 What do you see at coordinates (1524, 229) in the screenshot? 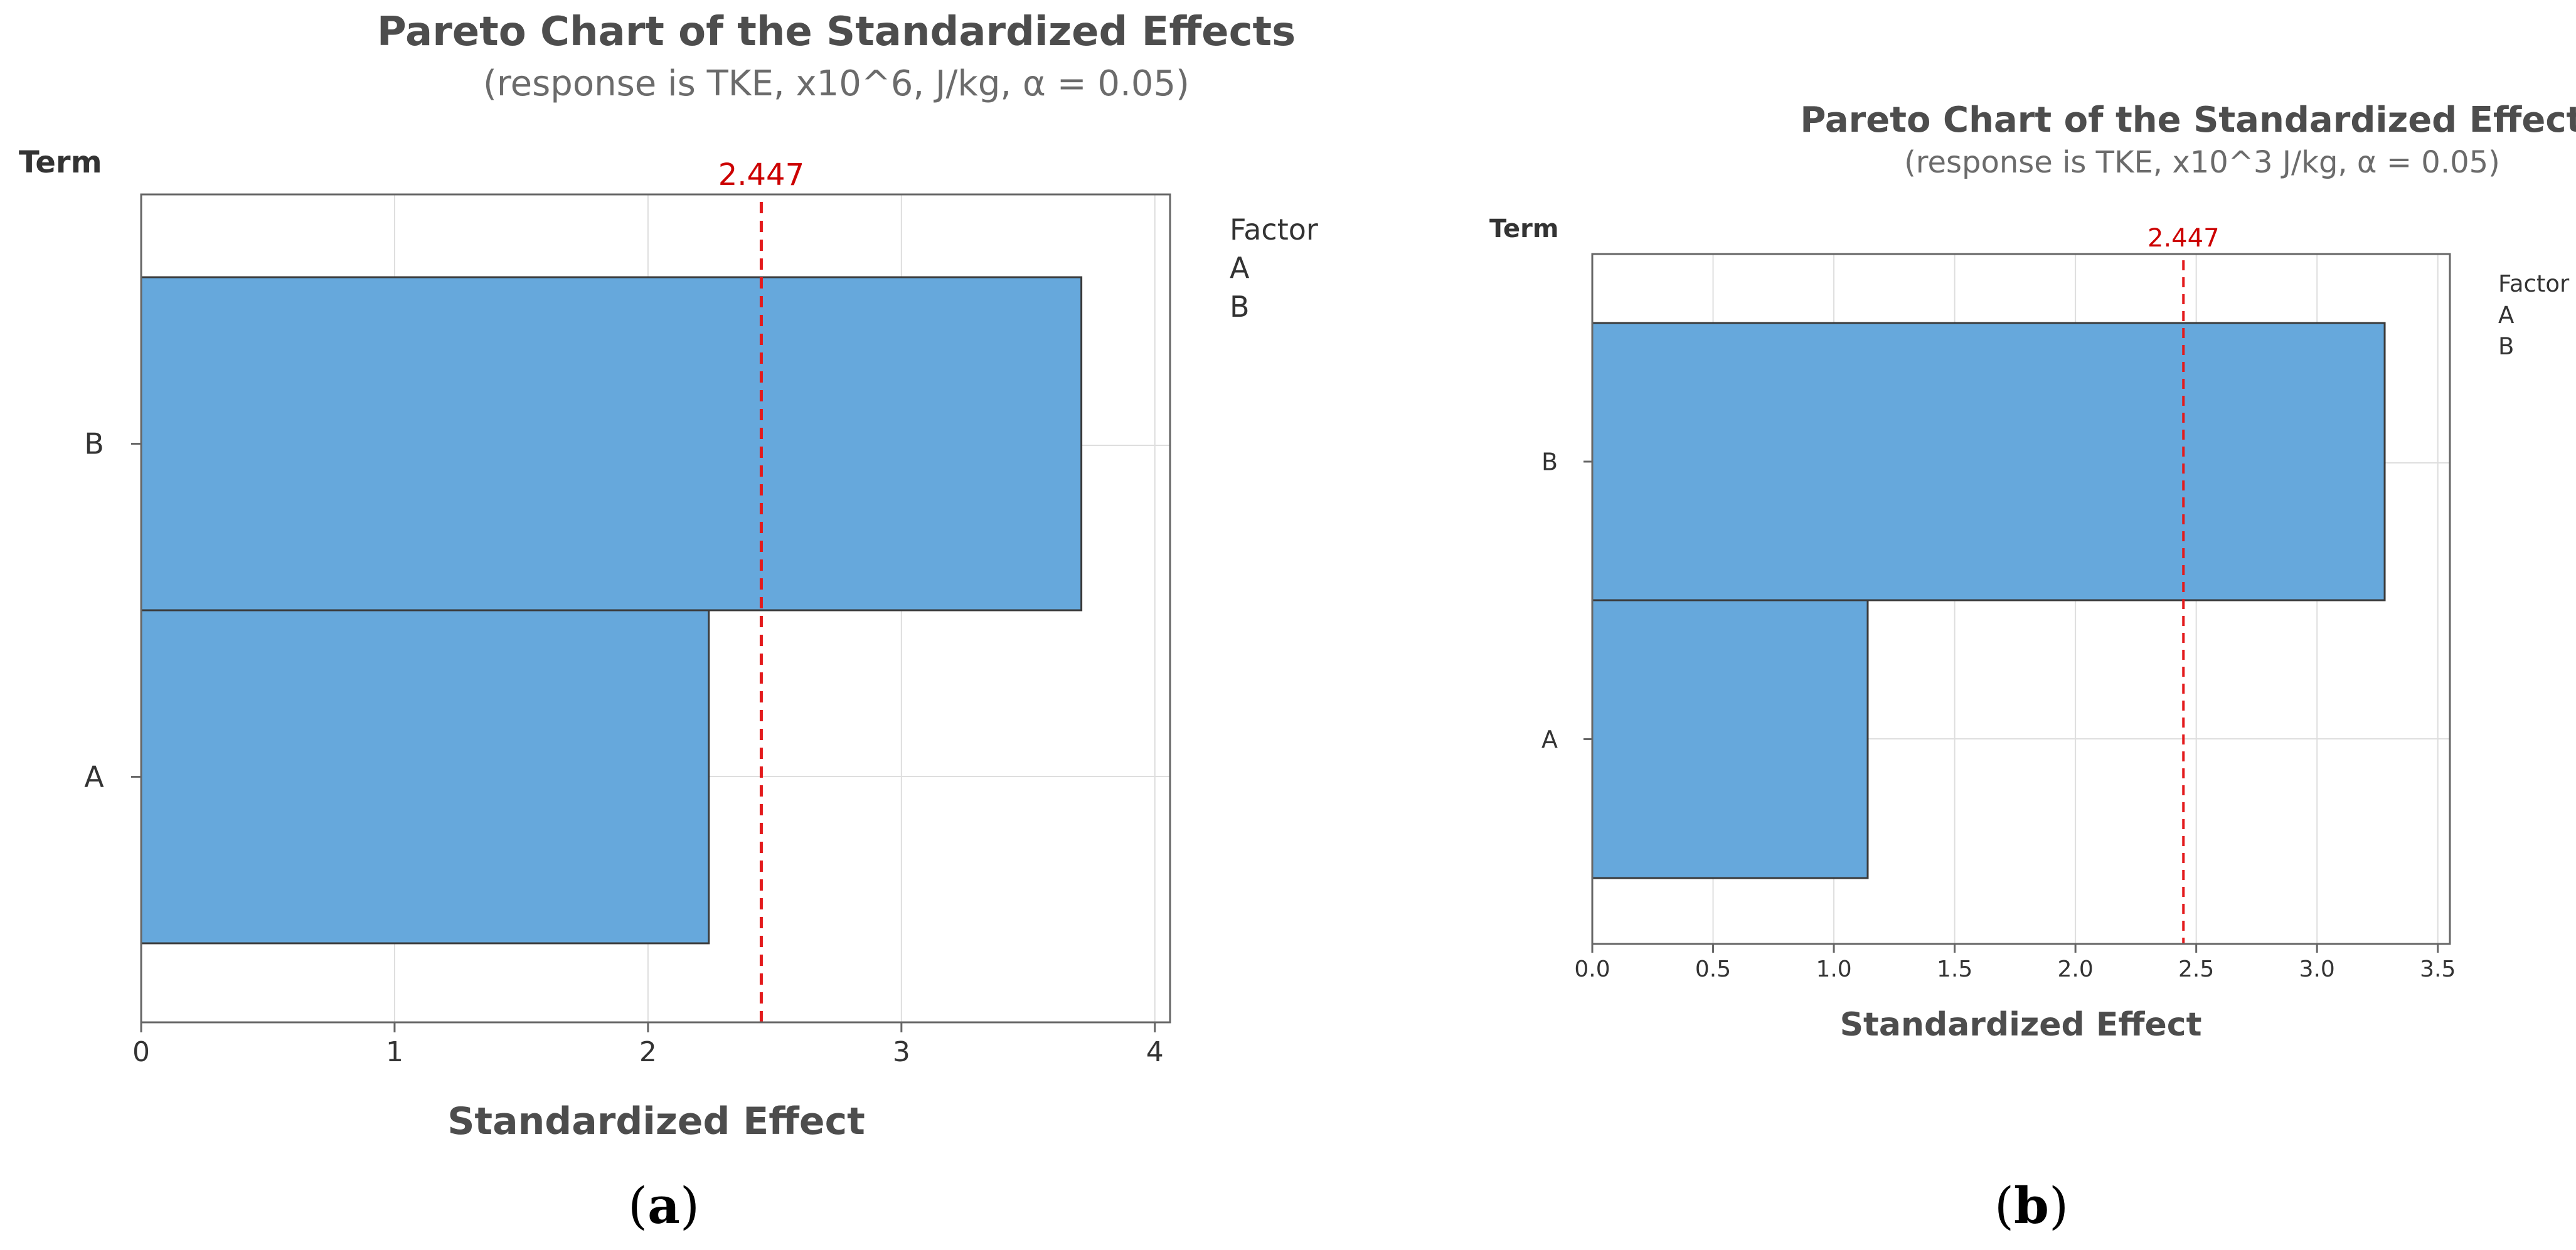
I see `chart-b-ylabel: Term` at bounding box center [1524, 229].